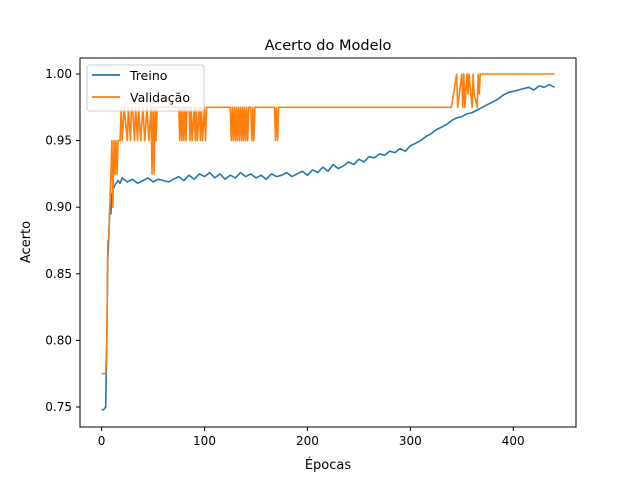 This screenshot has width=640, height=484. Describe the element at coordinates (58, 274) in the screenshot. I see `y-tick-label: 0.85` at that location.